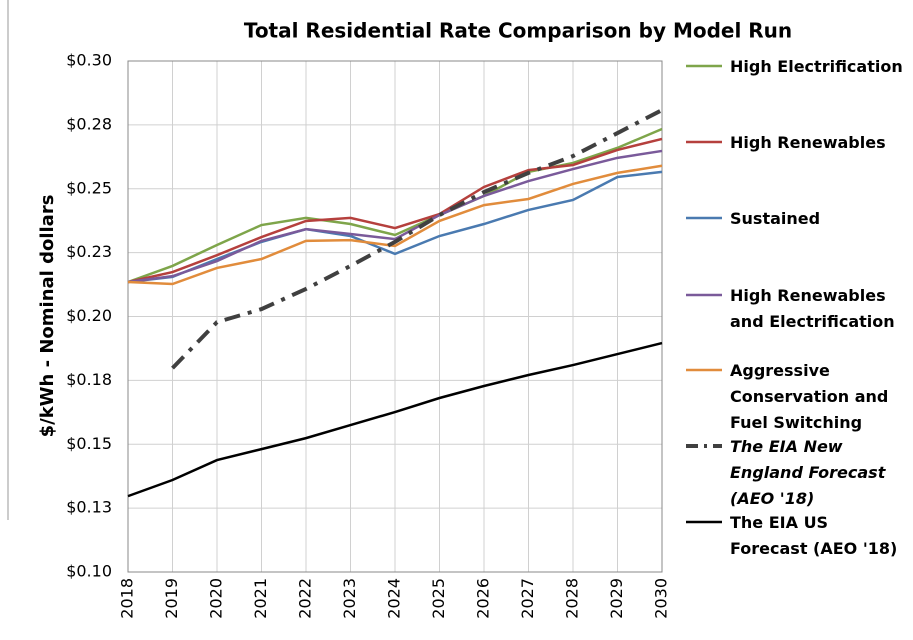  Describe the element at coordinates (394, 598) in the screenshot. I see `x-tick-label: 2024` at that location.